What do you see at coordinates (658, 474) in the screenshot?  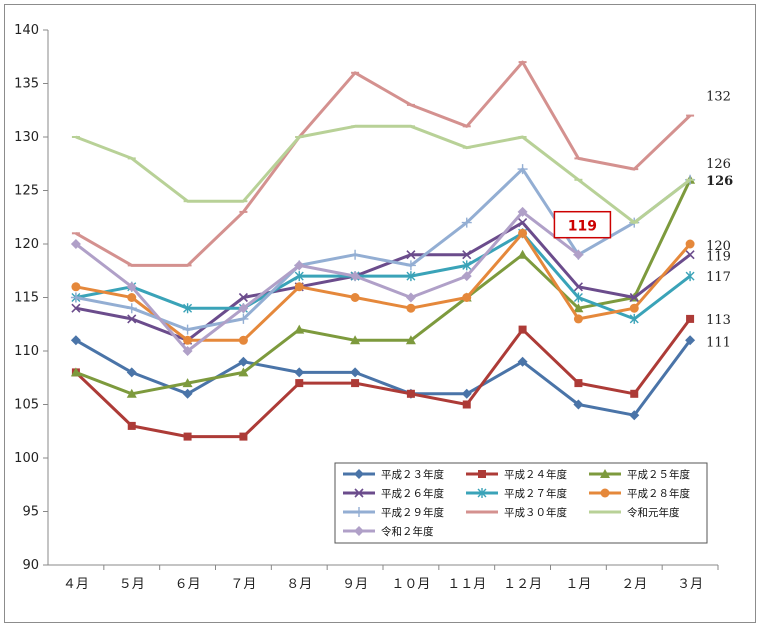 I see `legend-label: 平成２５年度` at bounding box center [658, 474].